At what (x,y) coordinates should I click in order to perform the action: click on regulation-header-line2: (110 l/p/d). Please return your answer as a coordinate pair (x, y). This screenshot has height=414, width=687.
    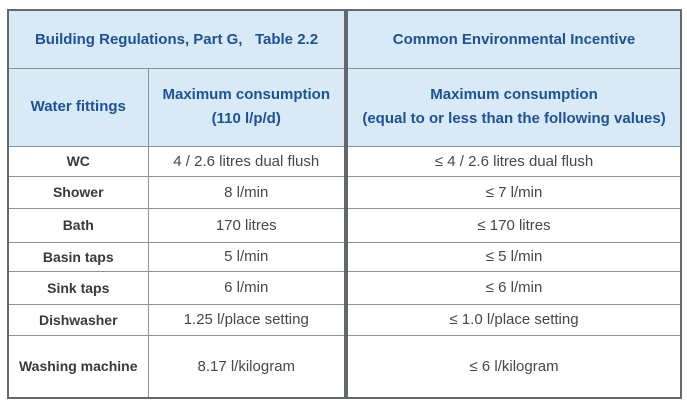
    Looking at the image, I should click on (246, 118).